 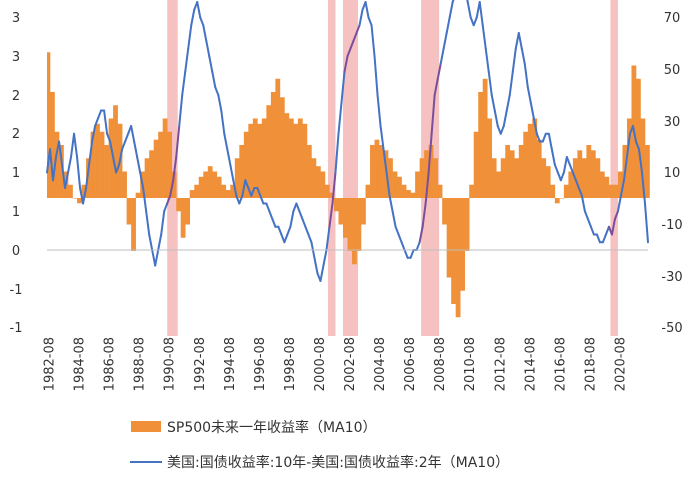 What do you see at coordinates (140, 364) in the screenshot?
I see `x-tick-label: 1988-08` at bounding box center [140, 364].